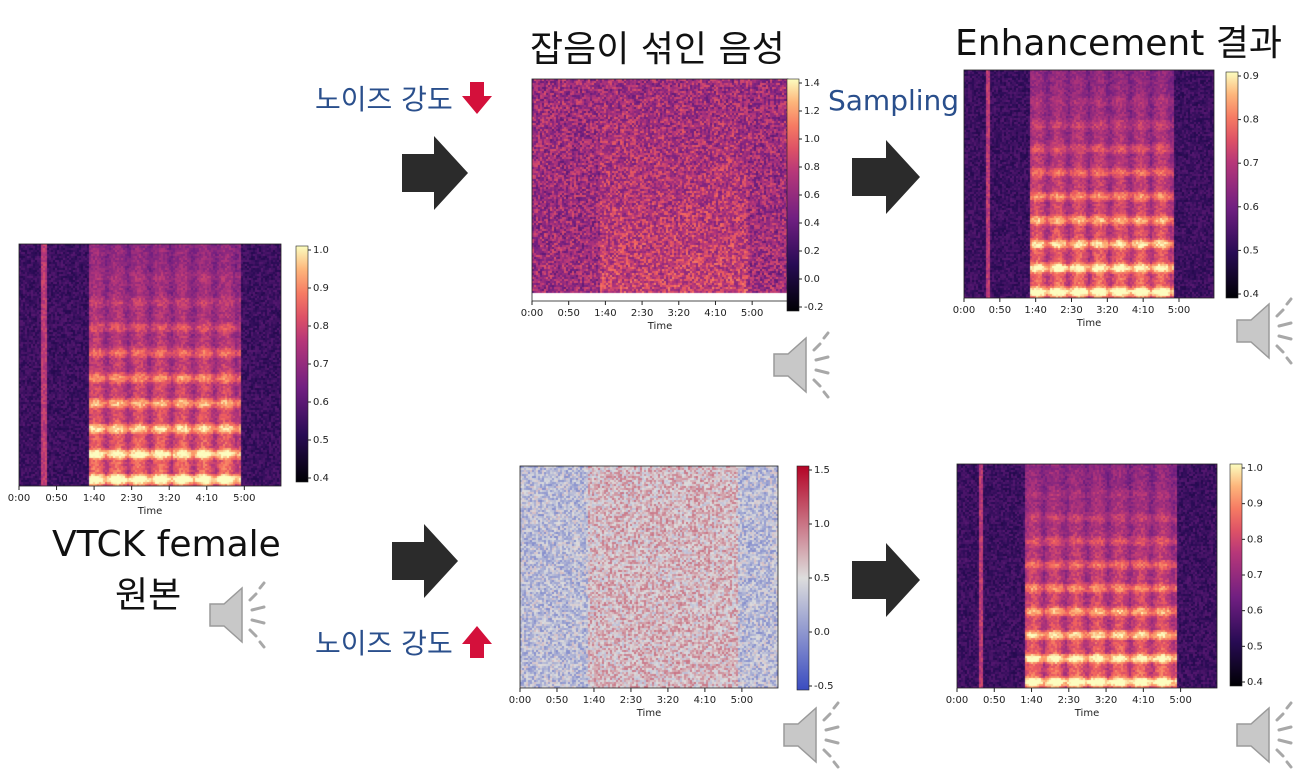 This screenshot has width=1305, height=773. Describe the element at coordinates (1119, 43) in the screenshot. I see `enhancement-result-title: Enhancement 결과` at that location.